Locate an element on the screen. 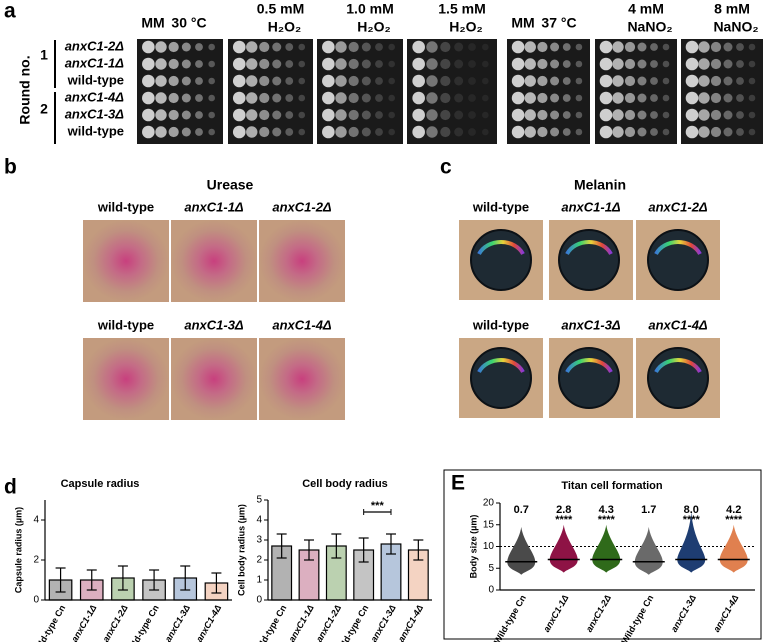  panel-label: b is located at coordinates (10, 167).